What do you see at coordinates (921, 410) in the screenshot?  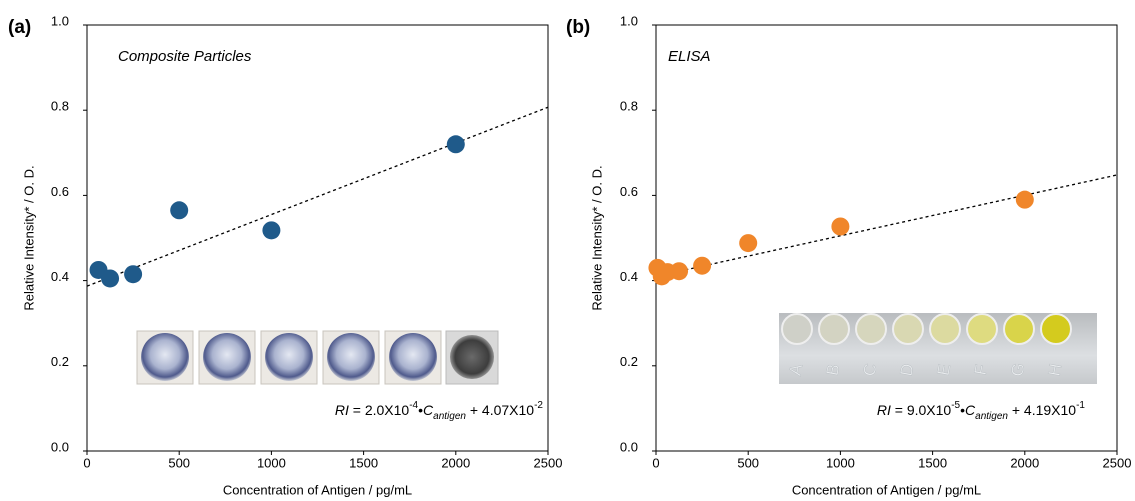 I see `equation-part: = 9.0X10` at bounding box center [921, 410].